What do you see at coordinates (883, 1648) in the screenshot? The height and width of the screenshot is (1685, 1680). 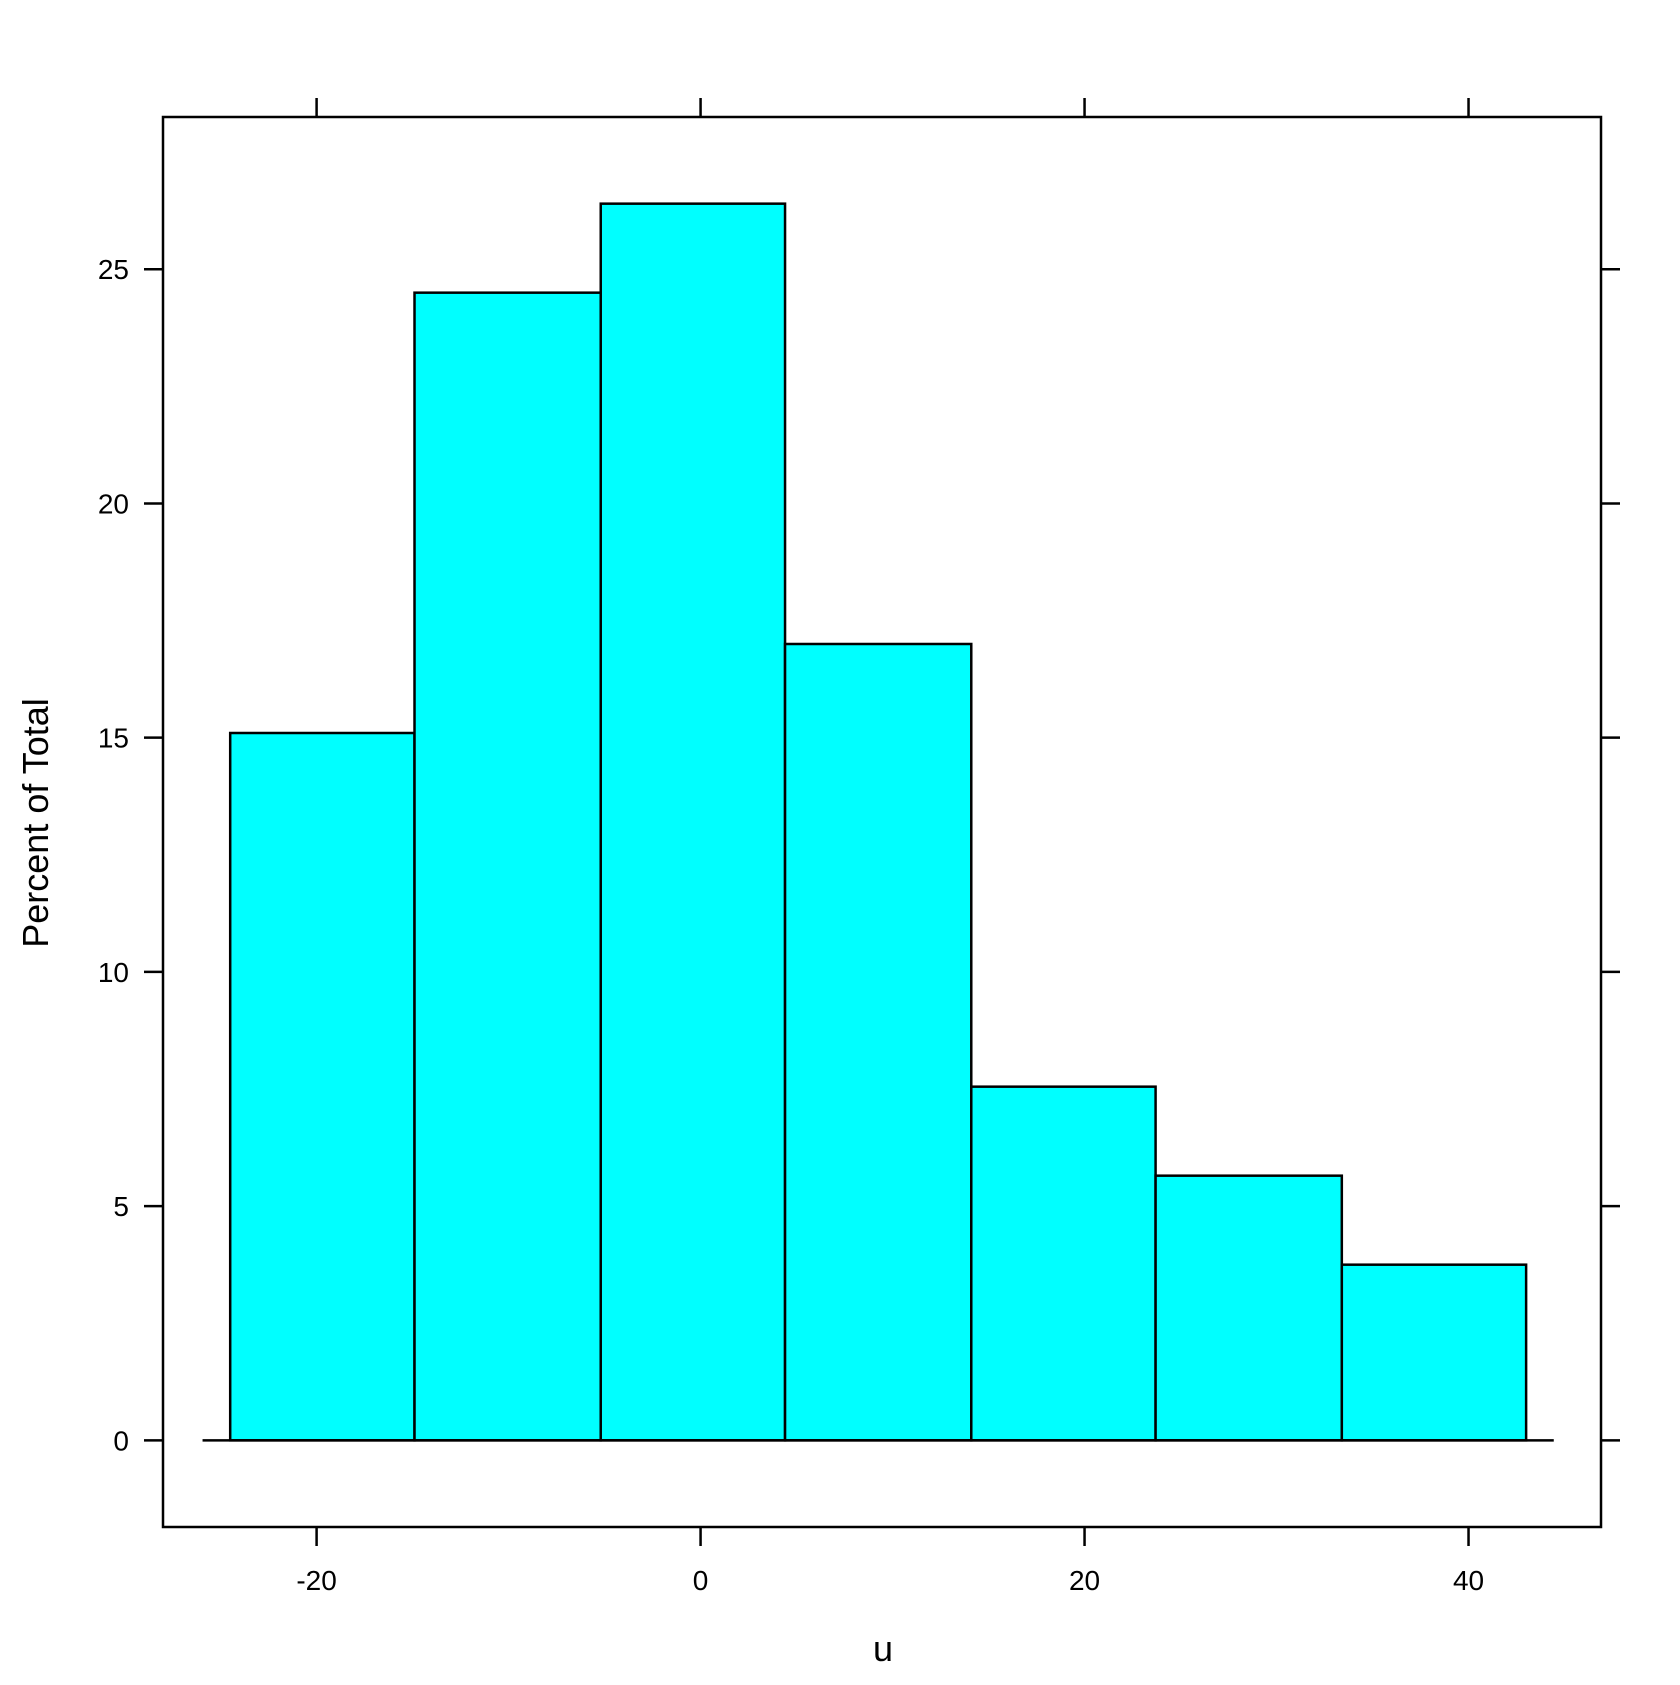 I see `x-axis-title: u` at bounding box center [883, 1648].